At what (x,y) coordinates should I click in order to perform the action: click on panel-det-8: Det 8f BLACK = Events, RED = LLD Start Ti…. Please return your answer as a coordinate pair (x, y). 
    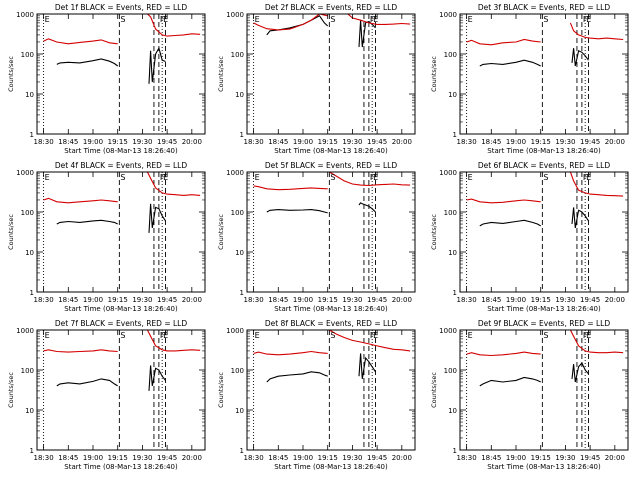
    Looking at the image, I should click on (316, 395).